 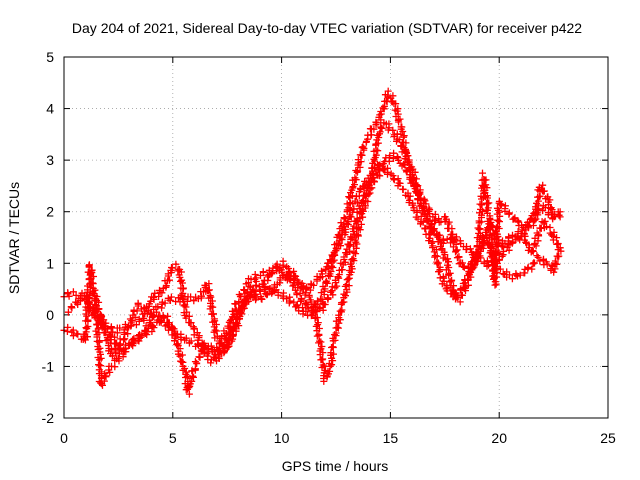 What do you see at coordinates (499, 438) in the screenshot?
I see `x-tick-label: 20` at bounding box center [499, 438].